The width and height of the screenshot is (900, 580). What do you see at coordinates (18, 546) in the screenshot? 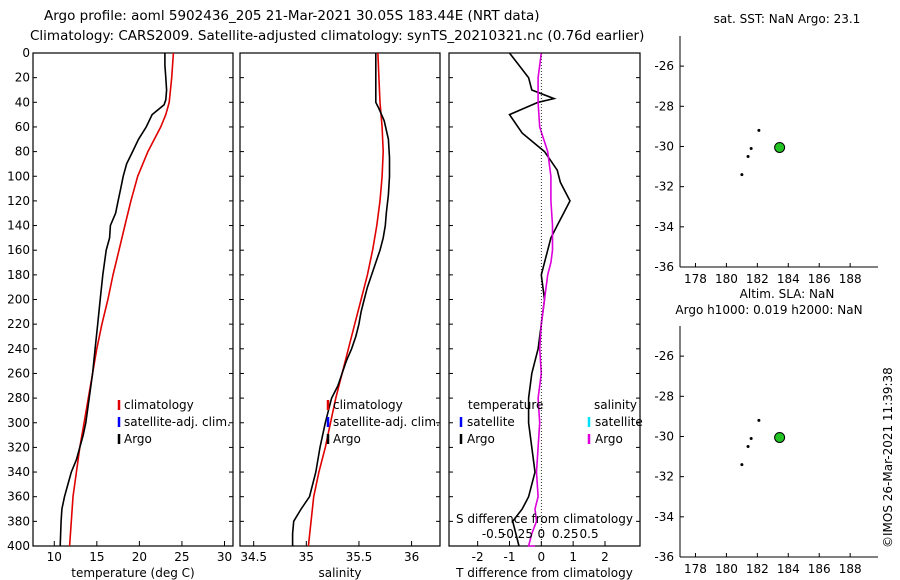
I see `depth-tick-label: 400` at bounding box center [18, 546].